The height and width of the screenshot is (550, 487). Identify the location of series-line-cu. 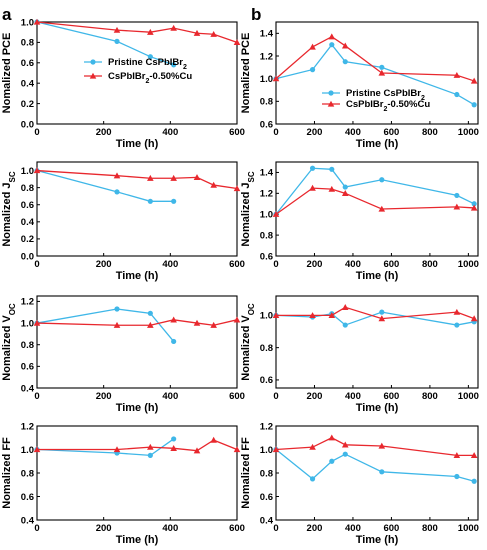
(137, 32).